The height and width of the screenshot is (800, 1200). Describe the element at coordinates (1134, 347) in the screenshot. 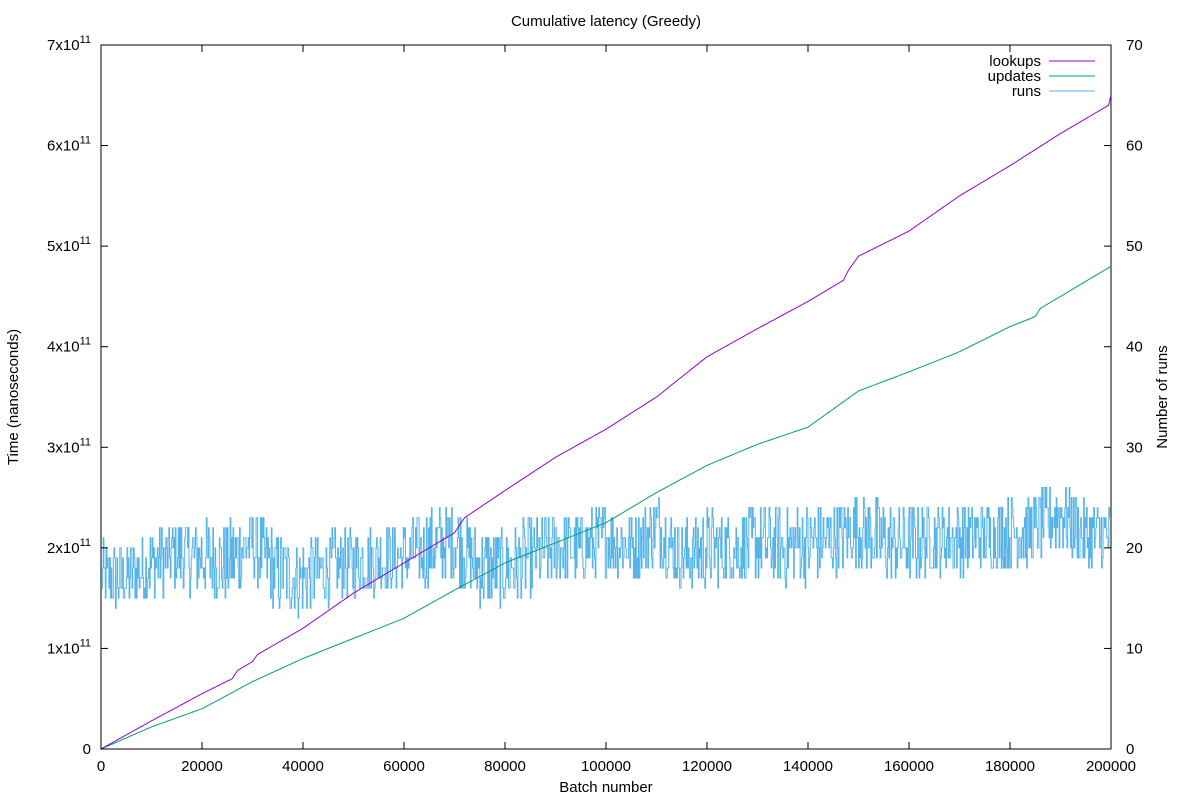

I see `y2-tick-label: 40` at that location.